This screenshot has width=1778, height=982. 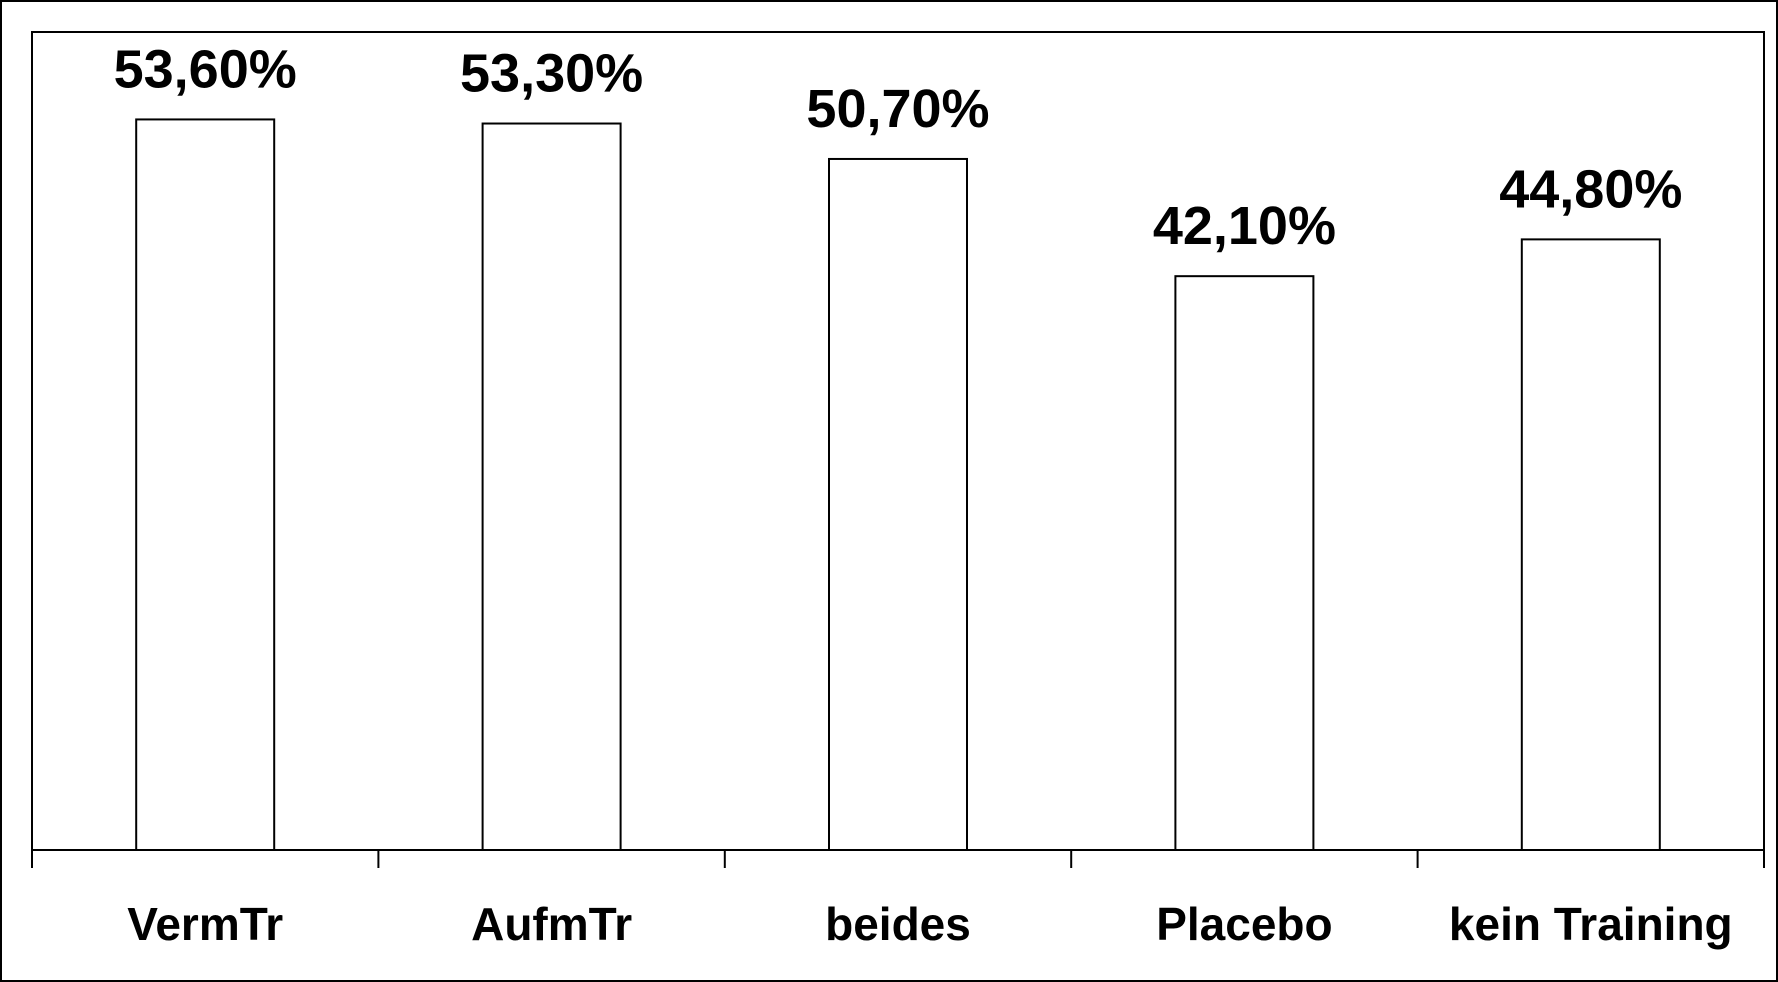 What do you see at coordinates (1244, 924) in the screenshot?
I see `category-tick-label: Placebo` at bounding box center [1244, 924].